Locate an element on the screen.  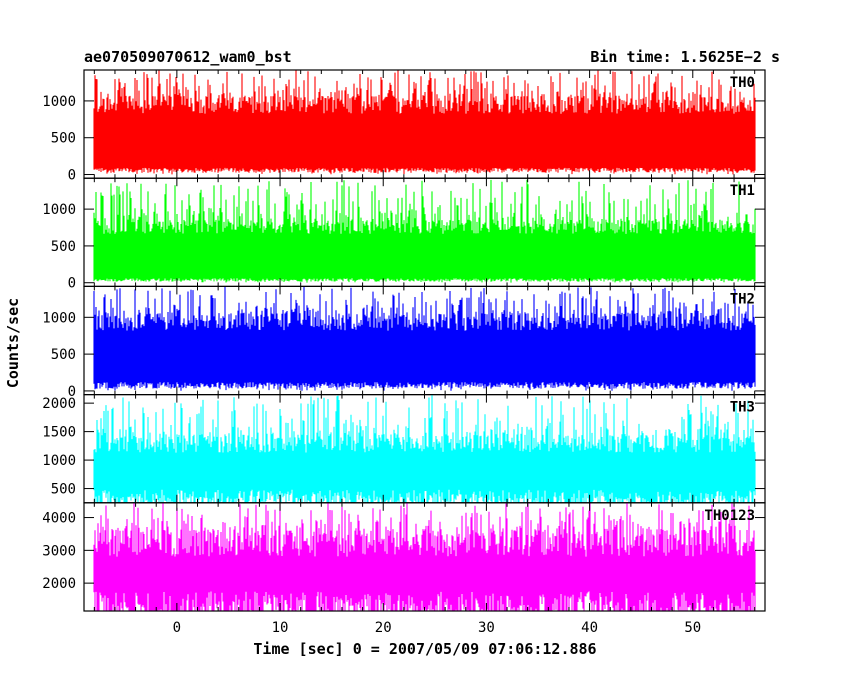
series-th0123 is located at coordinates (424, 556).